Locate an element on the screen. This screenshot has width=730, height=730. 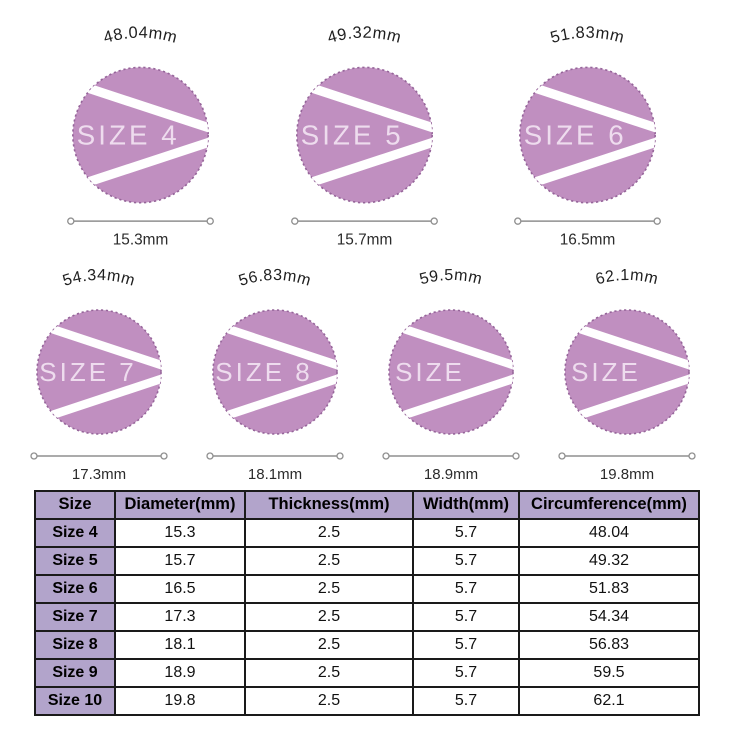
diameter-cell: 18.1 is located at coordinates (180, 644).